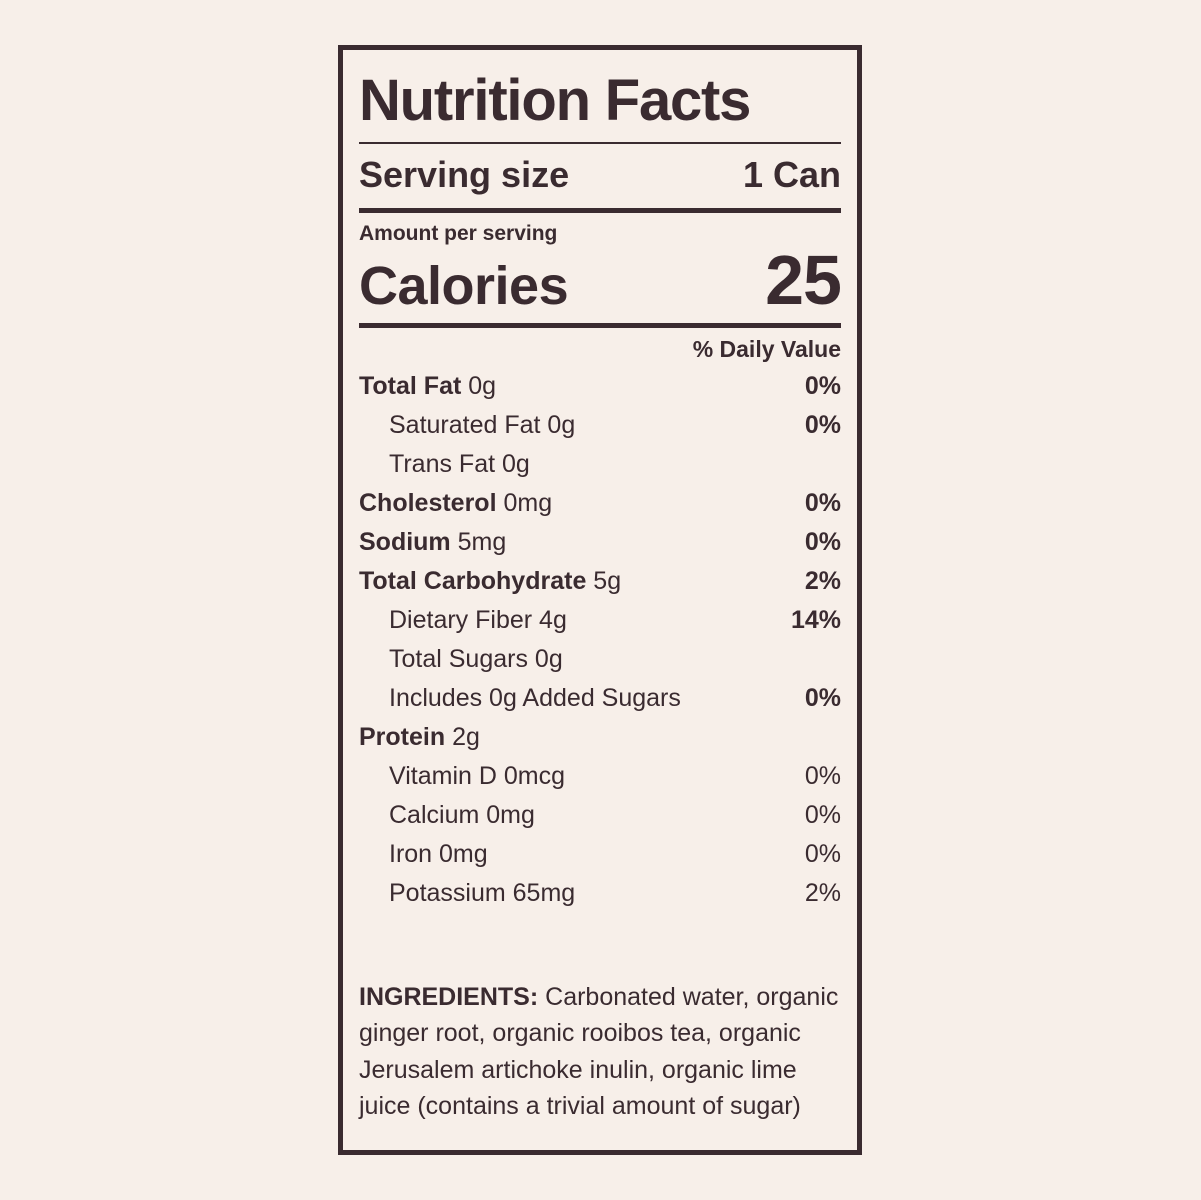 The image size is (1201, 1200). I want to click on nutrient-name-amount: Total Fat 0g, so click(428, 386).